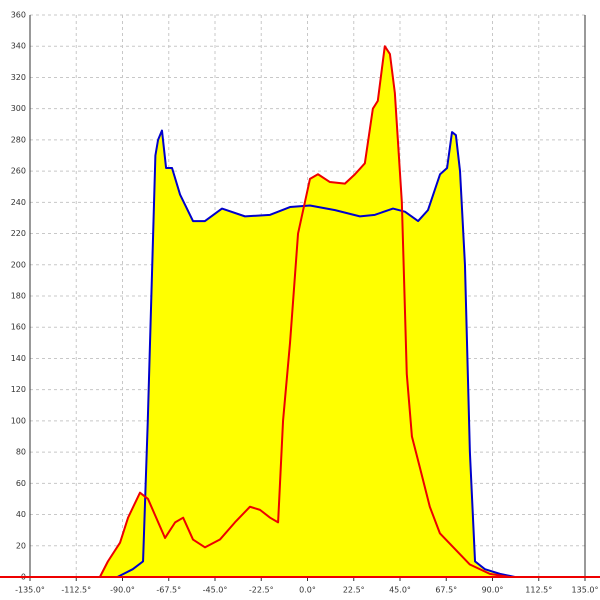 This screenshot has width=600, height=600. What do you see at coordinates (21, 514) in the screenshot?
I see `y-tick-label: 40` at bounding box center [21, 514].